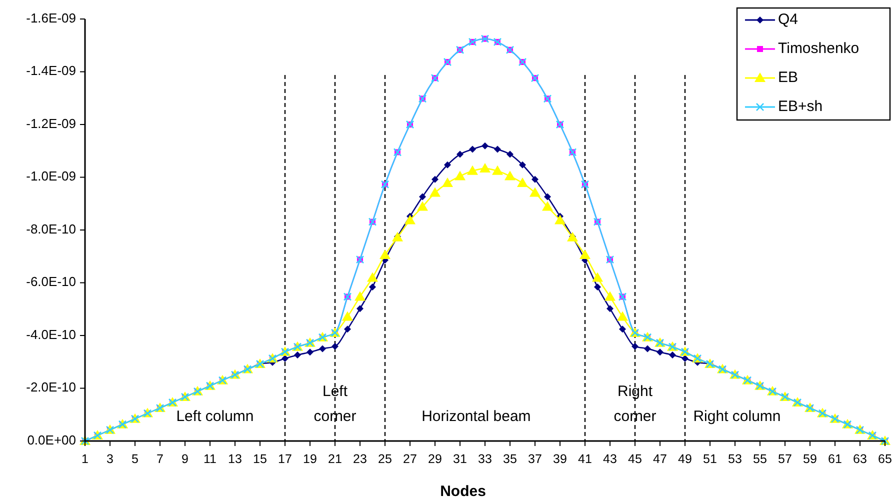  What do you see at coordinates (785, 459) in the screenshot?
I see `x-tick-label: 57` at bounding box center [785, 459].